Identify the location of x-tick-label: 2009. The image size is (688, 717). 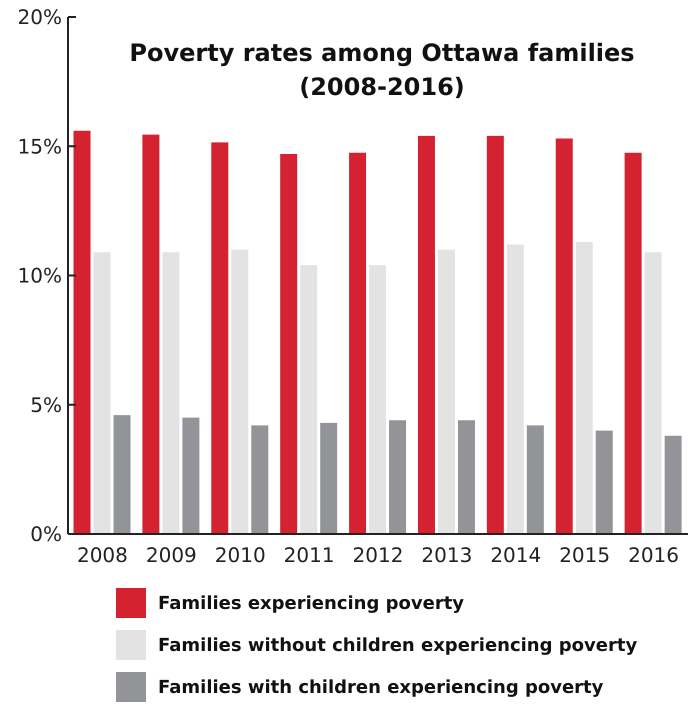
(171, 555).